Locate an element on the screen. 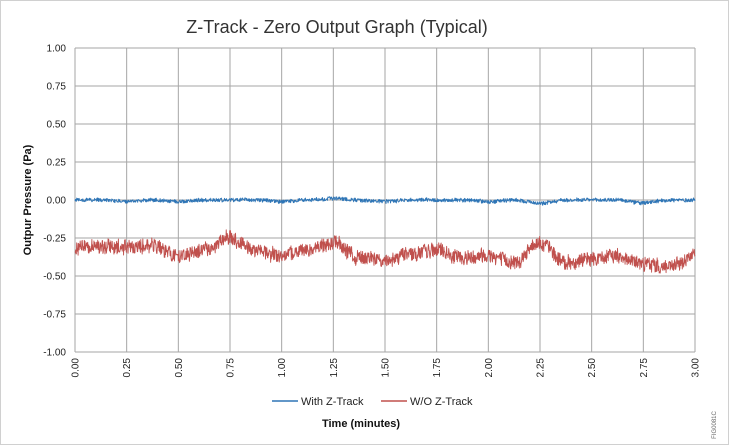  figure-id: FIG0081C is located at coordinates (715, 424).